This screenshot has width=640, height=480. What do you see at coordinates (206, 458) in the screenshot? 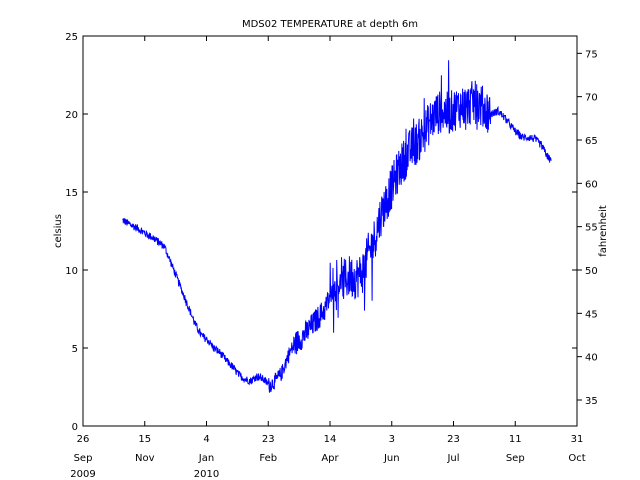
I see `x-tick-month-label: Jan` at bounding box center [206, 458].